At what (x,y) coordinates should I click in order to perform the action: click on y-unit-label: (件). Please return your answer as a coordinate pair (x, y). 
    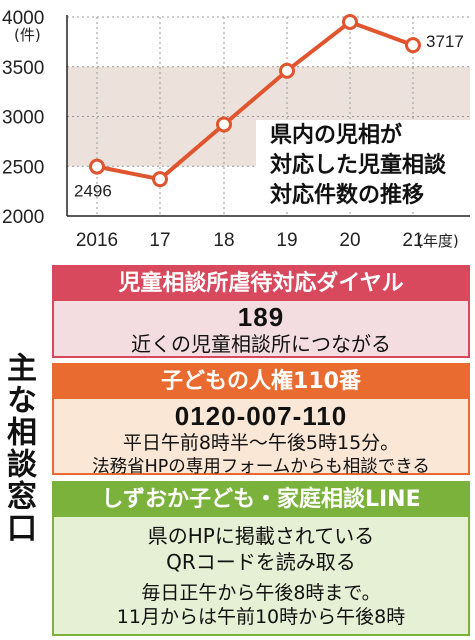
    Looking at the image, I should click on (27, 35).